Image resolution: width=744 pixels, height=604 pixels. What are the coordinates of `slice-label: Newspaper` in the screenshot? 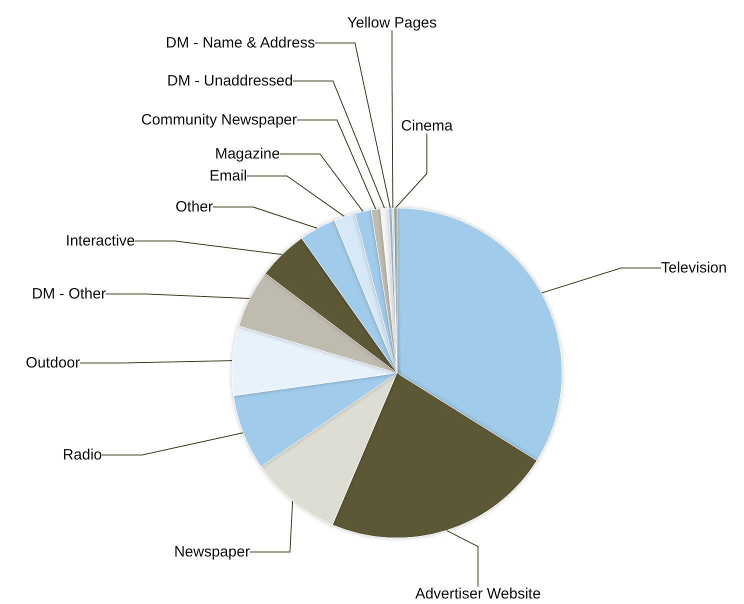 It's located at (212, 552).